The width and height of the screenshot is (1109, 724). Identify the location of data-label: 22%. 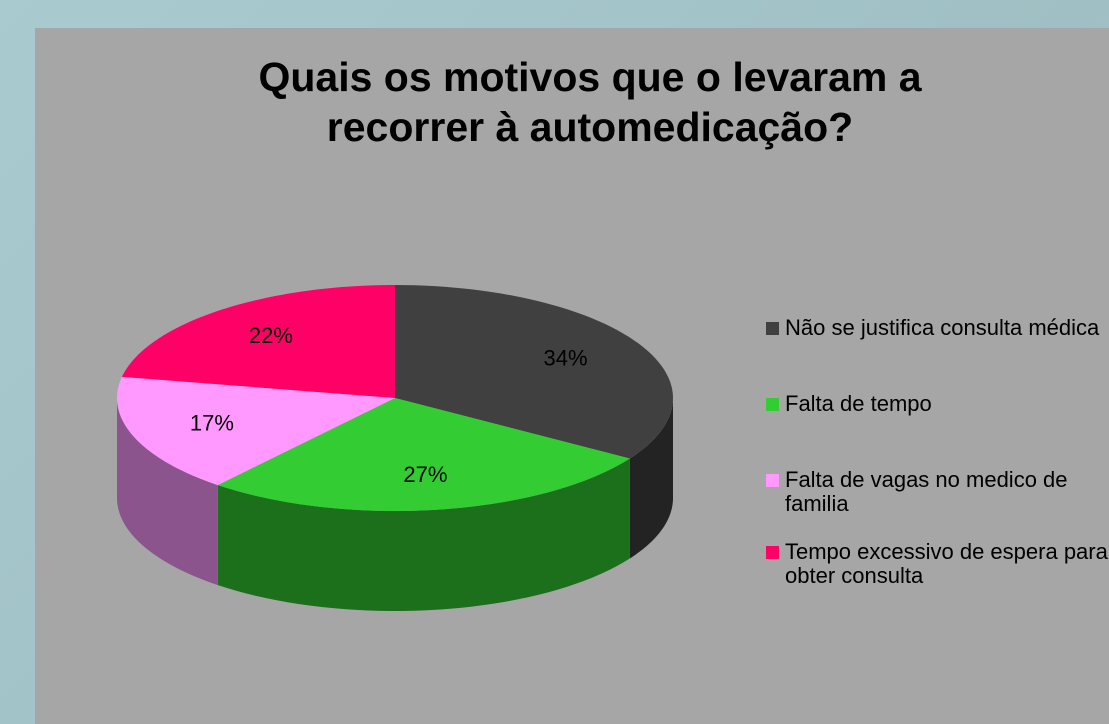
(271, 335).